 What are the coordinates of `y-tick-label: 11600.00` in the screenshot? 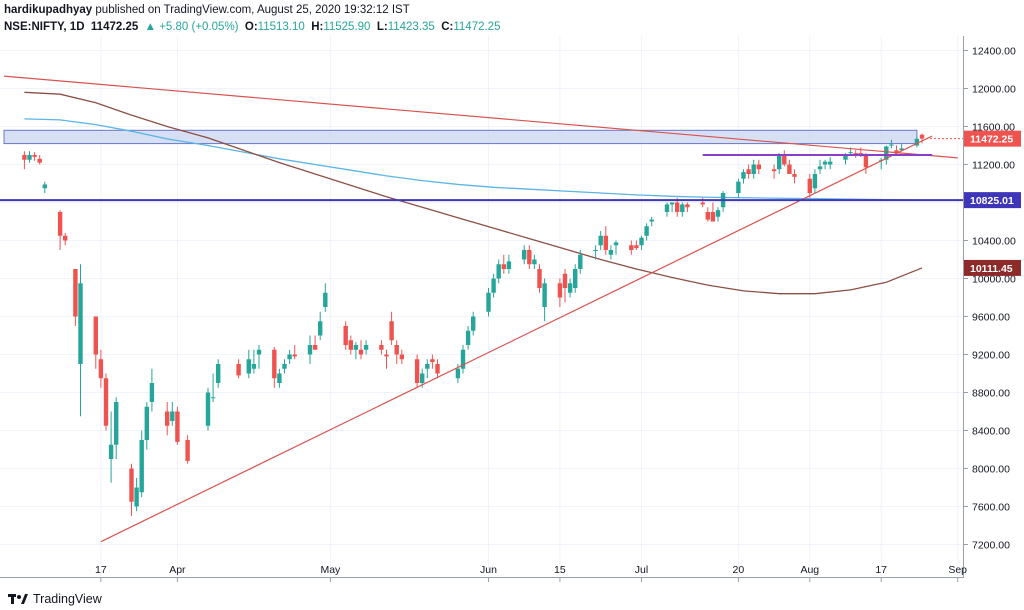 It's located at (993, 128).